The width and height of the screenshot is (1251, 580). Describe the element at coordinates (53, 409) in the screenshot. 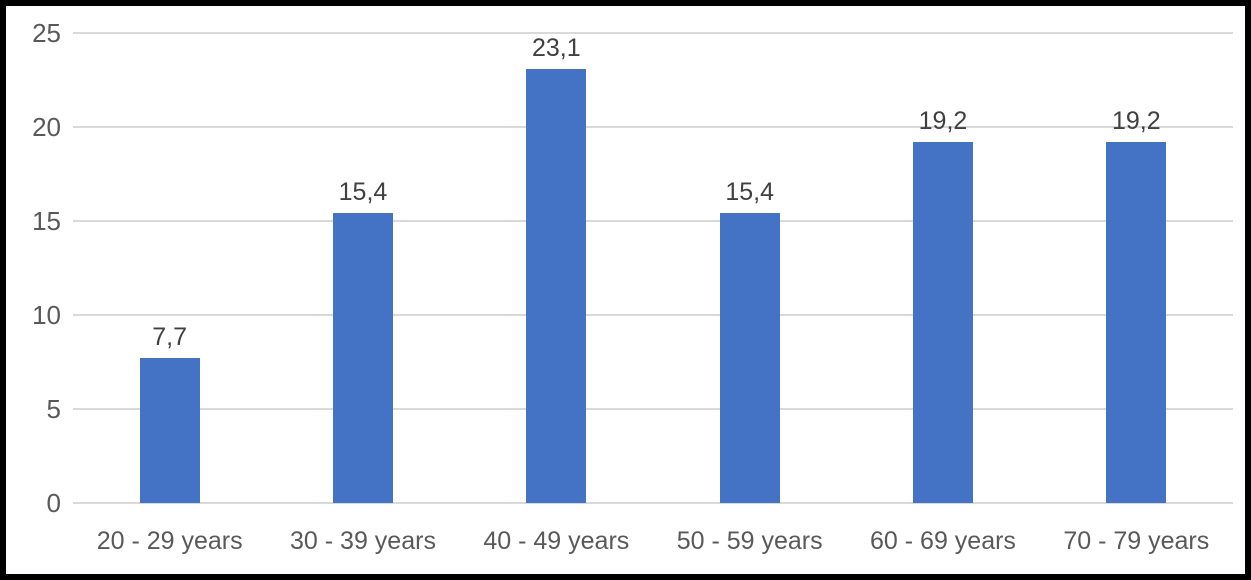

I see `y-tick-label: 5` at that location.